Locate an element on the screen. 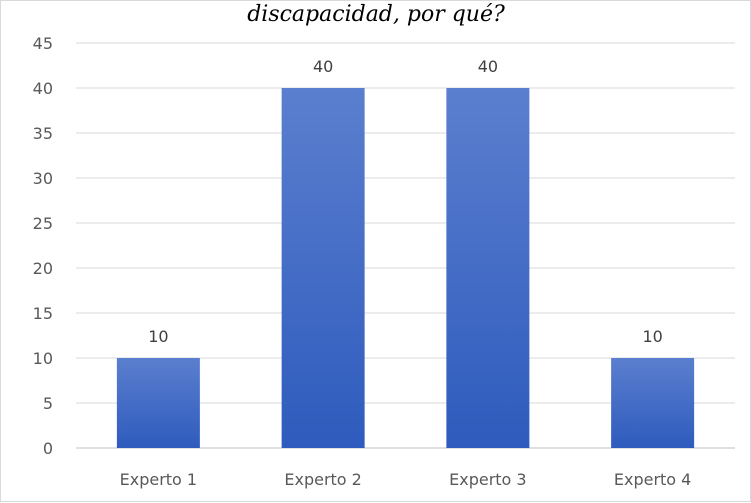 This screenshot has width=751, height=503. y-tick-label: 5 is located at coordinates (48, 403).